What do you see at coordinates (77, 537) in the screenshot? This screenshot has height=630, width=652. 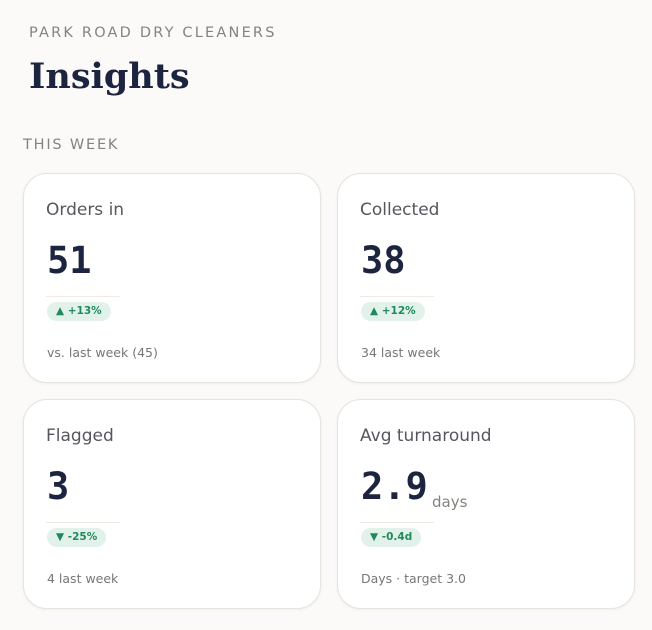 I see `change-badge: ▼ -25%` at bounding box center [77, 537].